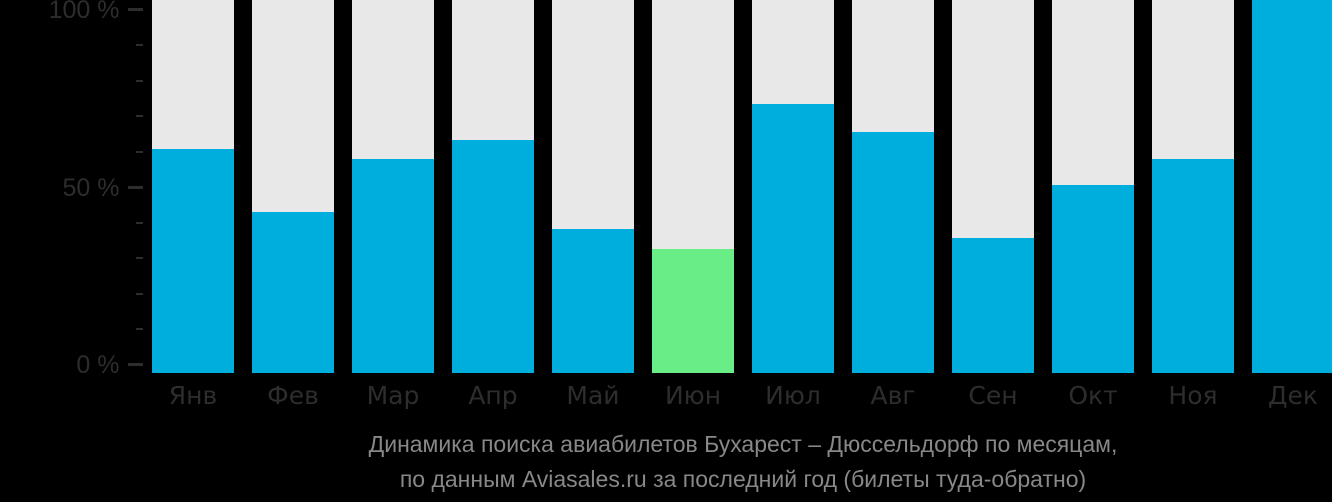 The image size is (1332, 502). Describe the element at coordinates (593, 395) in the screenshot. I see `month-label-Май: Май` at that location.